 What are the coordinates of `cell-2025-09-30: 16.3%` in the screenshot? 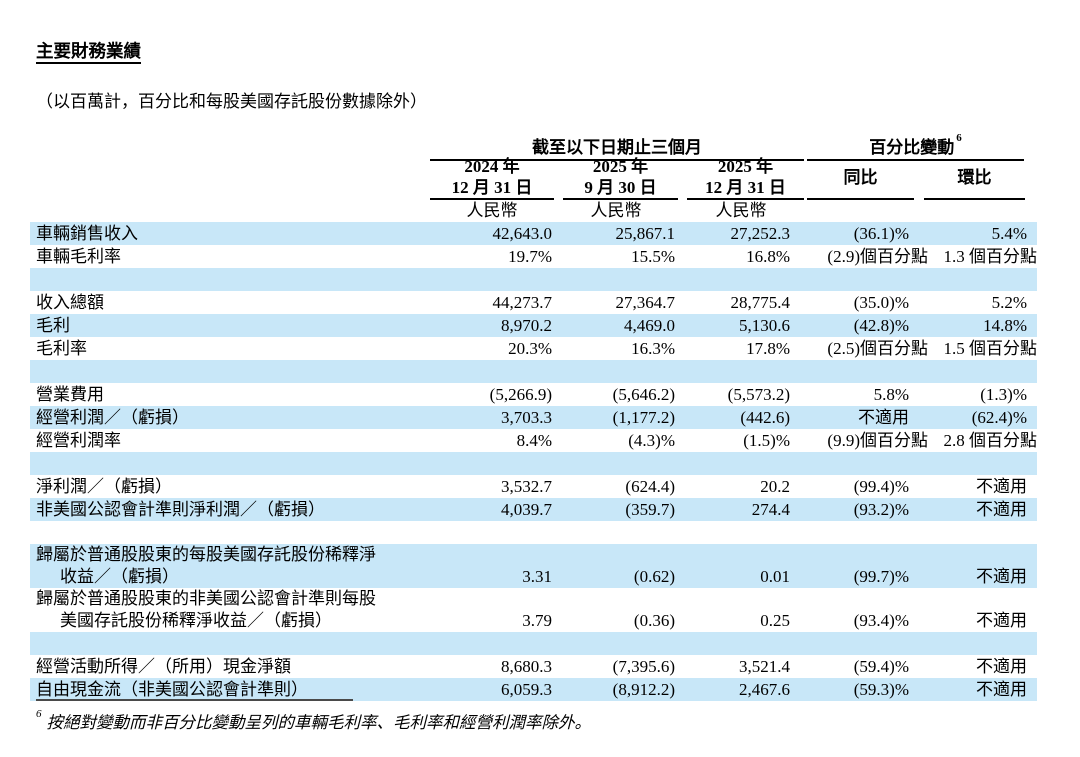 It's located at (653, 348).